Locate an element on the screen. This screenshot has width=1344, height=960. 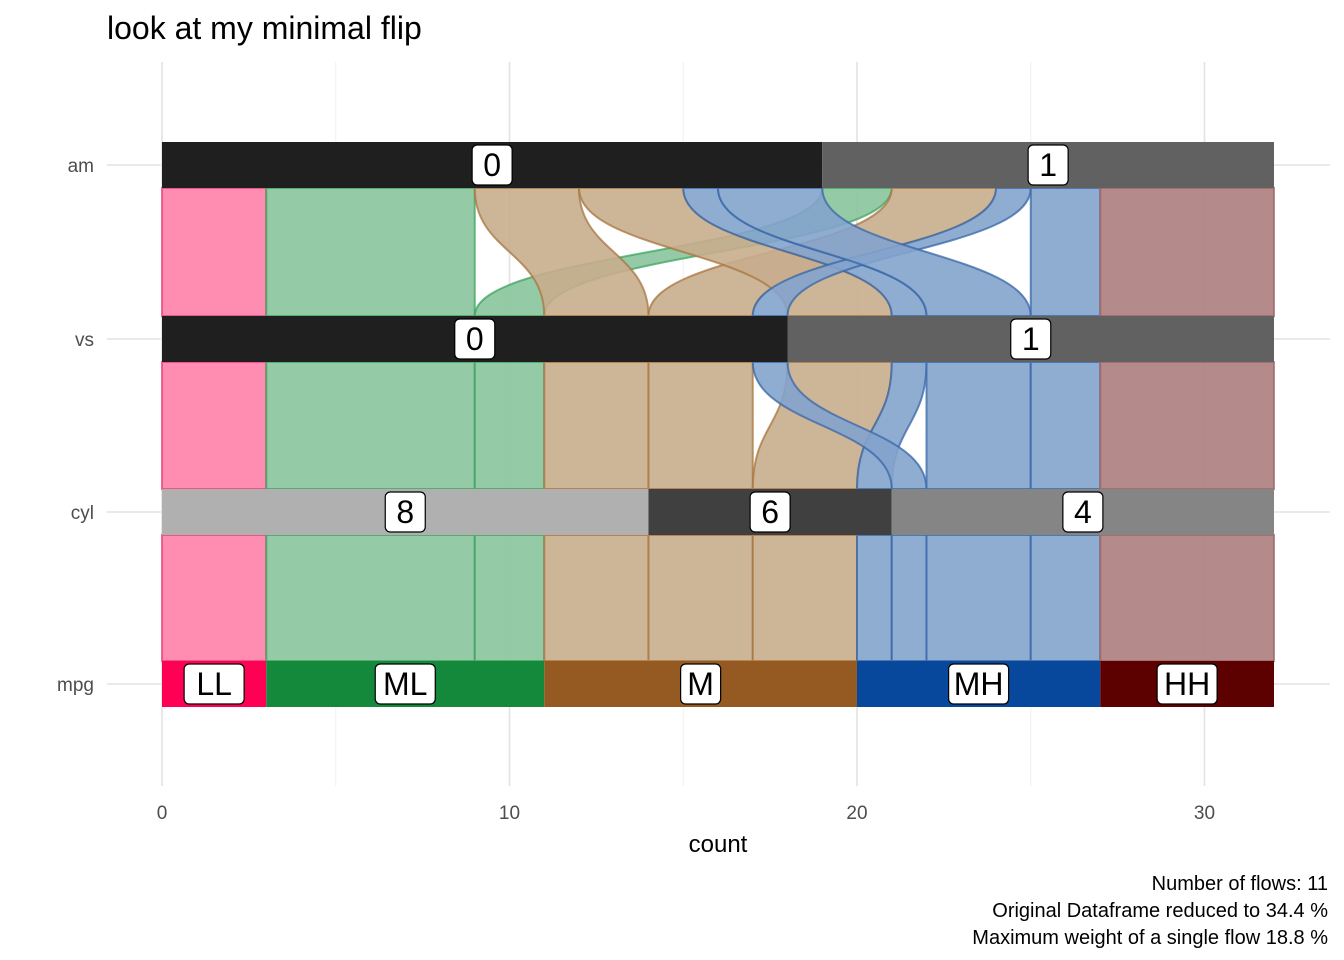
y-tick-label-mpg: mpg is located at coordinates (75, 685).